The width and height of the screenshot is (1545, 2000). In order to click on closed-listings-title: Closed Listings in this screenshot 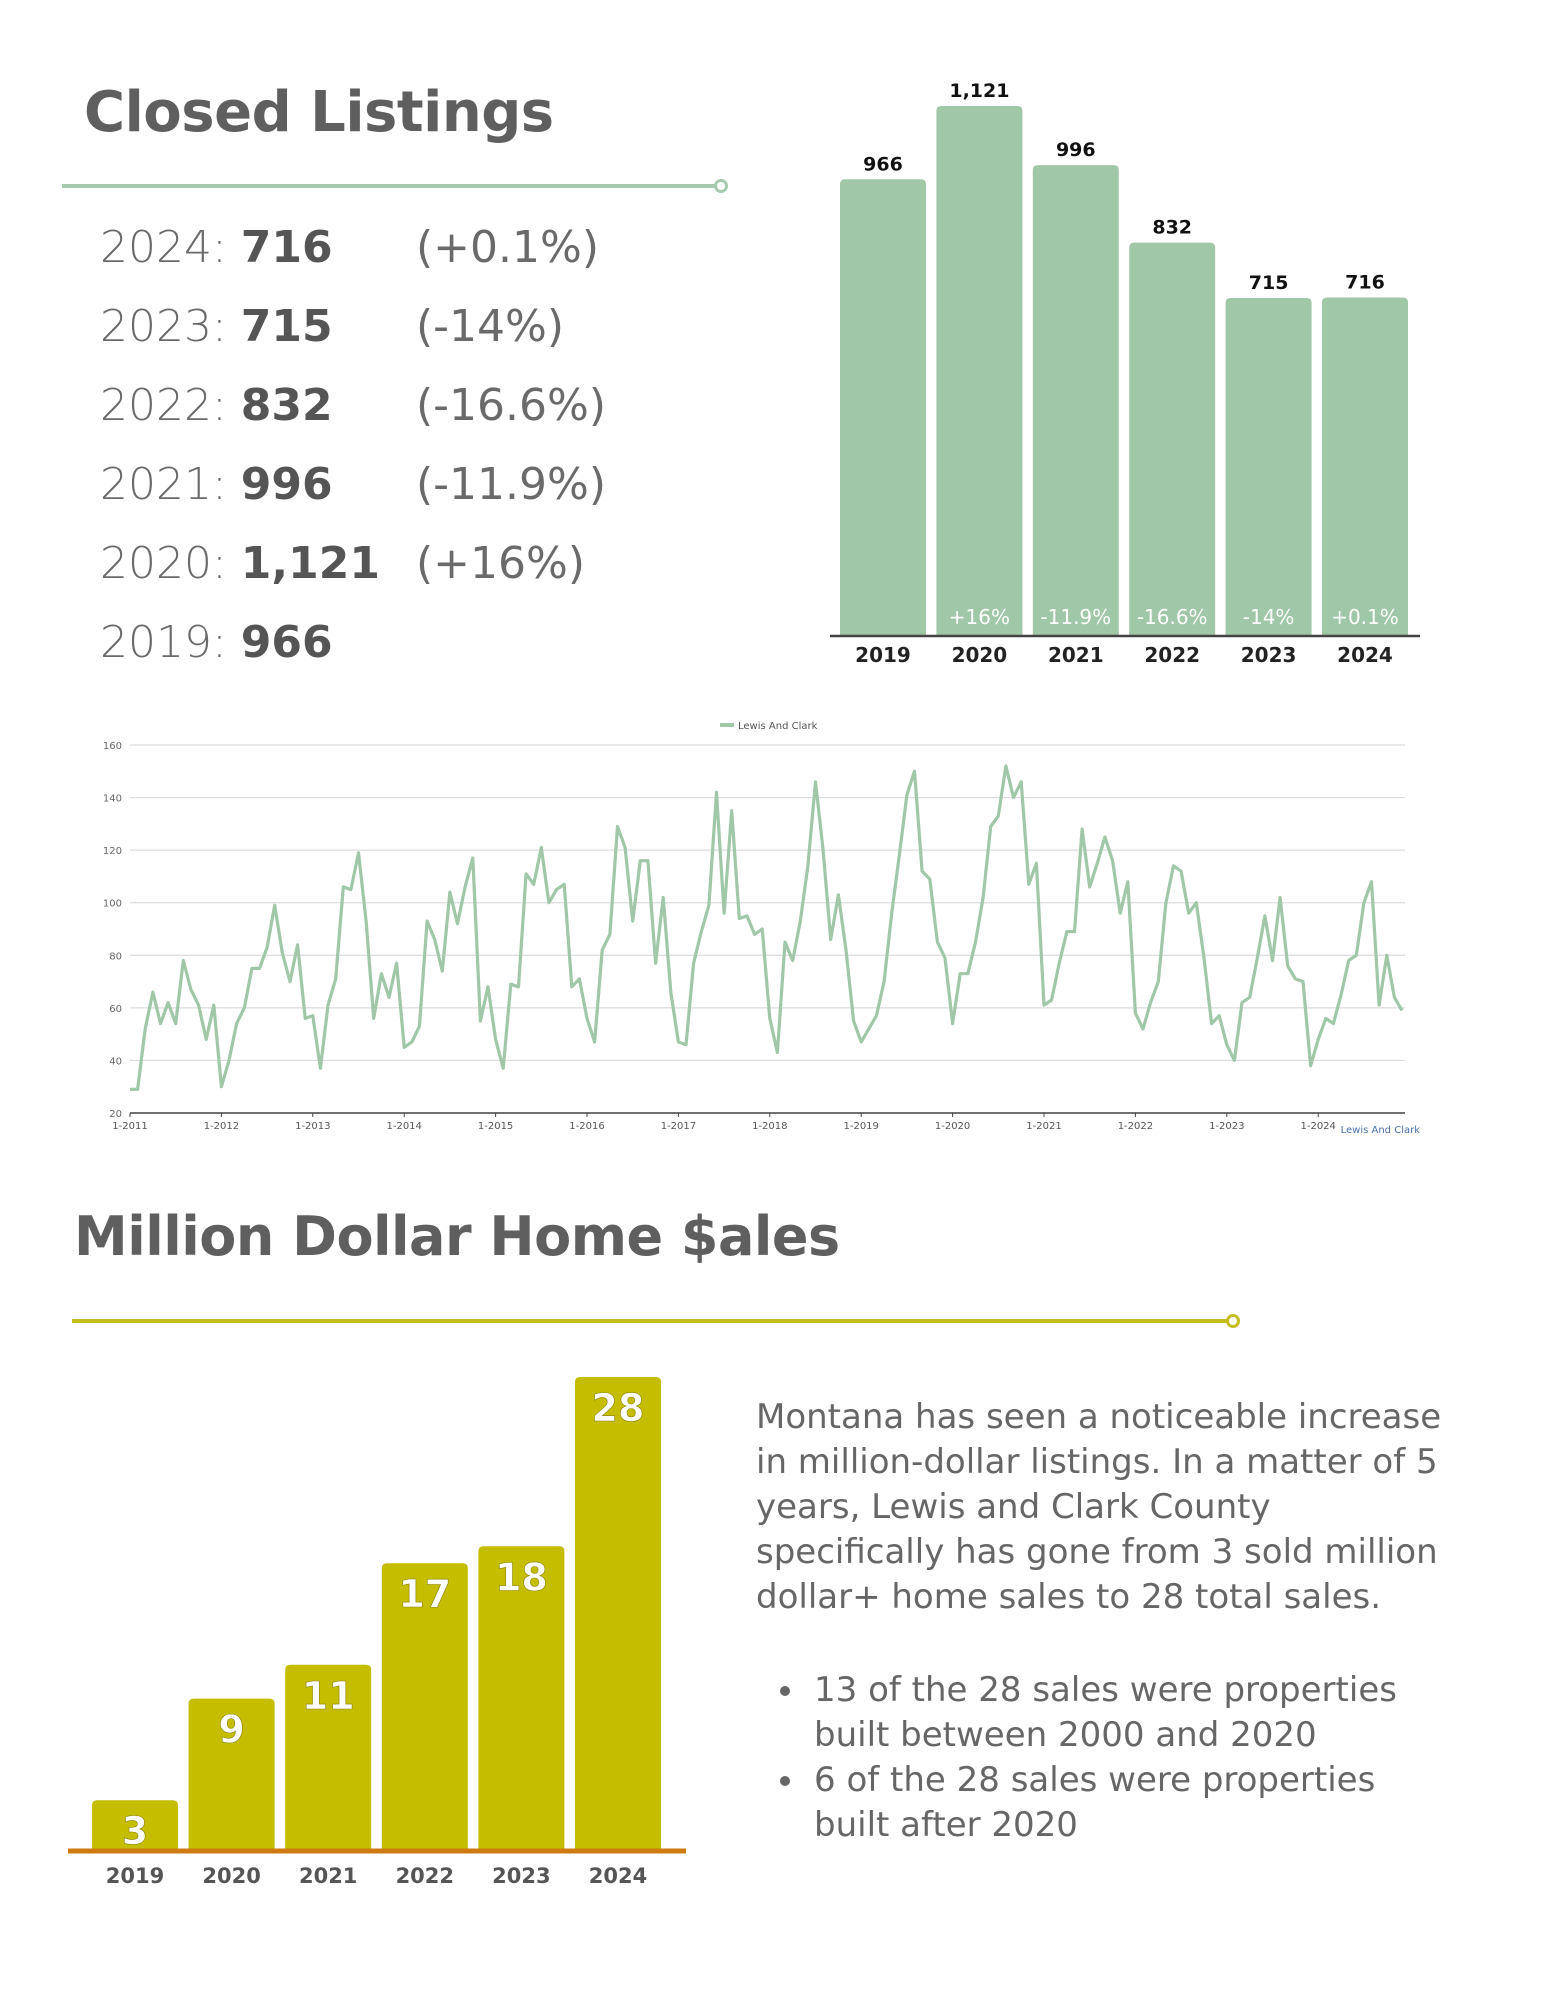, I will do `click(319, 112)`.